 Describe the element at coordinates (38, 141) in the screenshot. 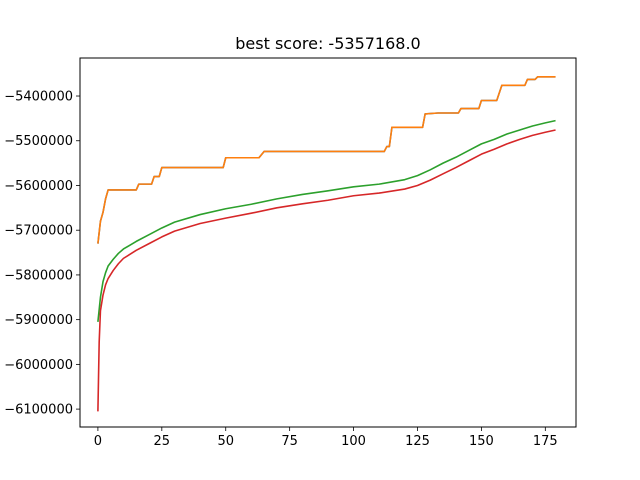

I see `y-tick-label: −5500000` at that location.